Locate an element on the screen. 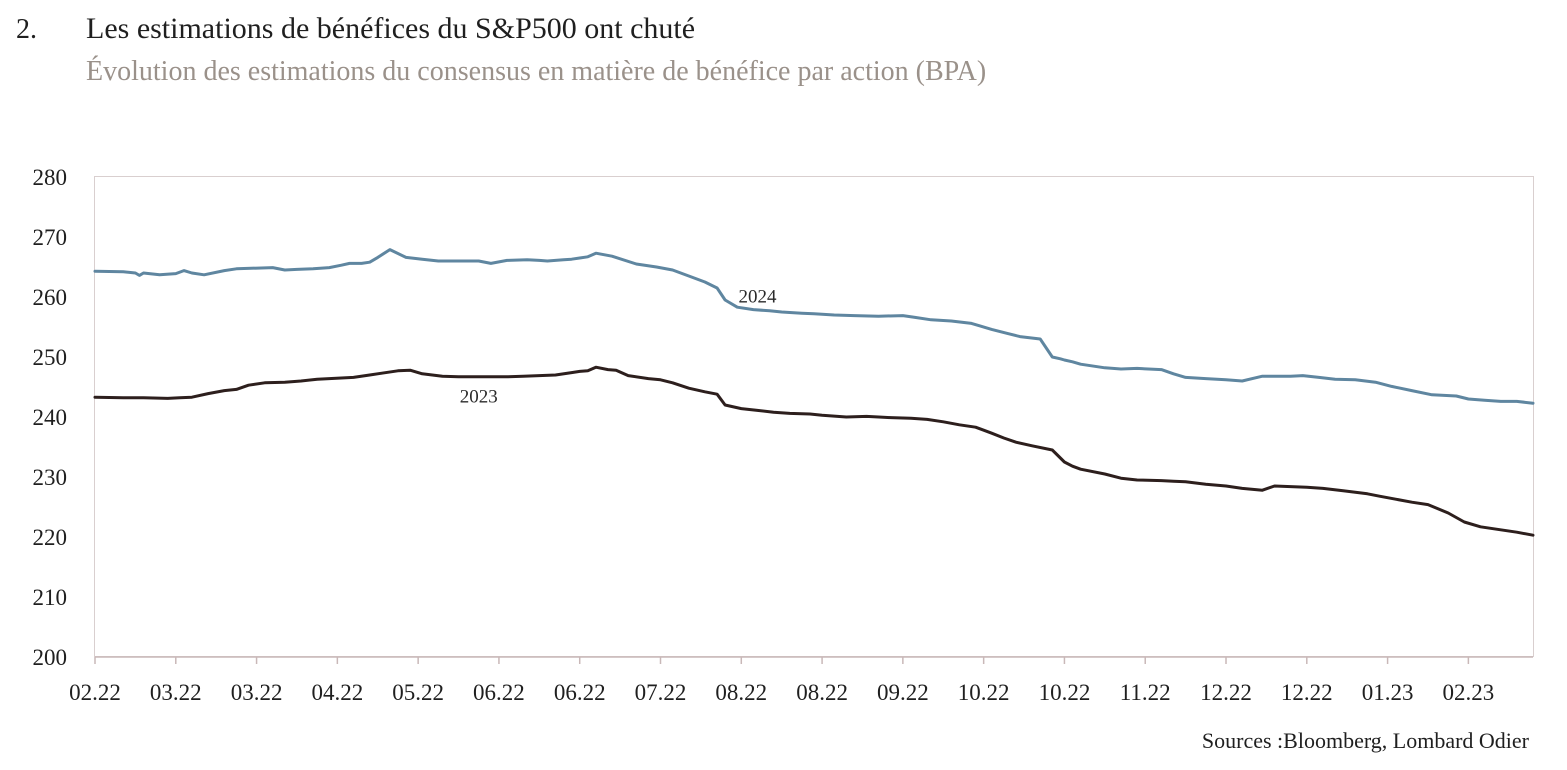 This screenshot has width=1567, height=770. y-tick-label: 220 is located at coordinates (50, 537).